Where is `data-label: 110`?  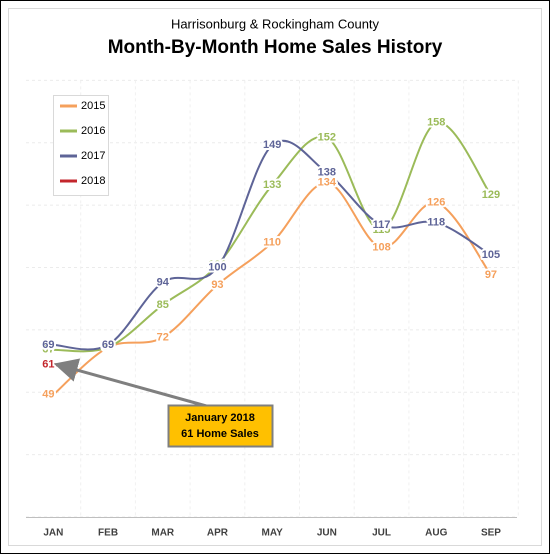
data-label: 110 is located at coordinates (272, 242).